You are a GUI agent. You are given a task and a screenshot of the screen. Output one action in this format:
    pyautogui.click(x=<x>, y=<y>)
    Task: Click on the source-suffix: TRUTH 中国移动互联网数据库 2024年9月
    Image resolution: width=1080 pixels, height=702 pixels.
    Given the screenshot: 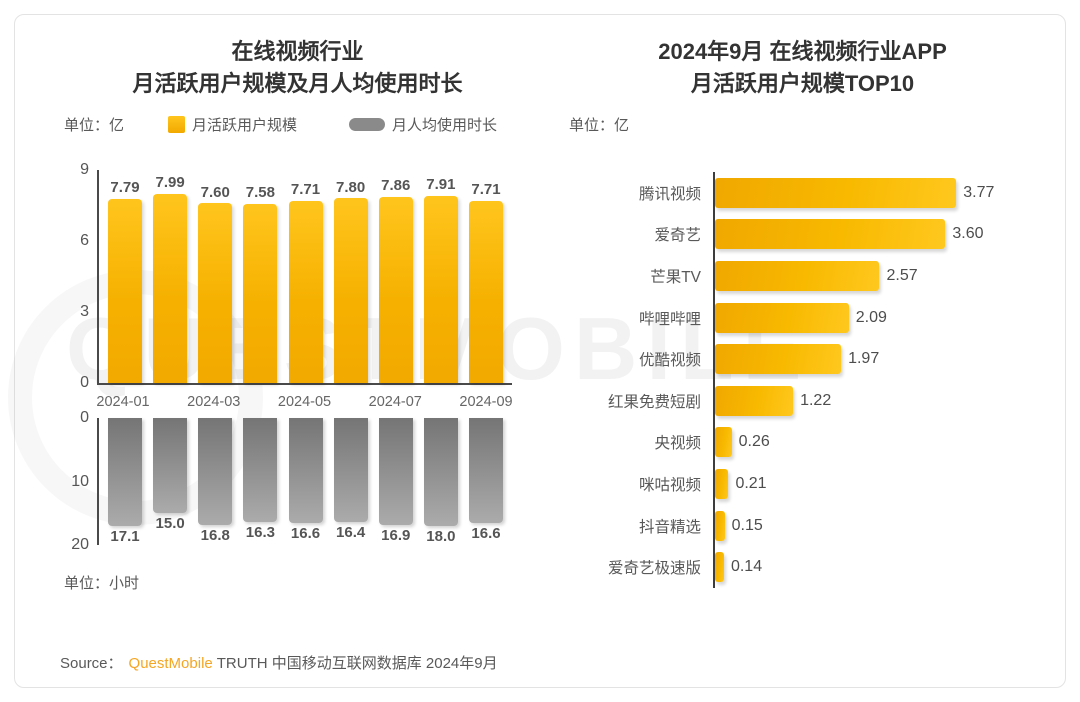 What is the action you would take?
    pyautogui.click(x=357, y=663)
    